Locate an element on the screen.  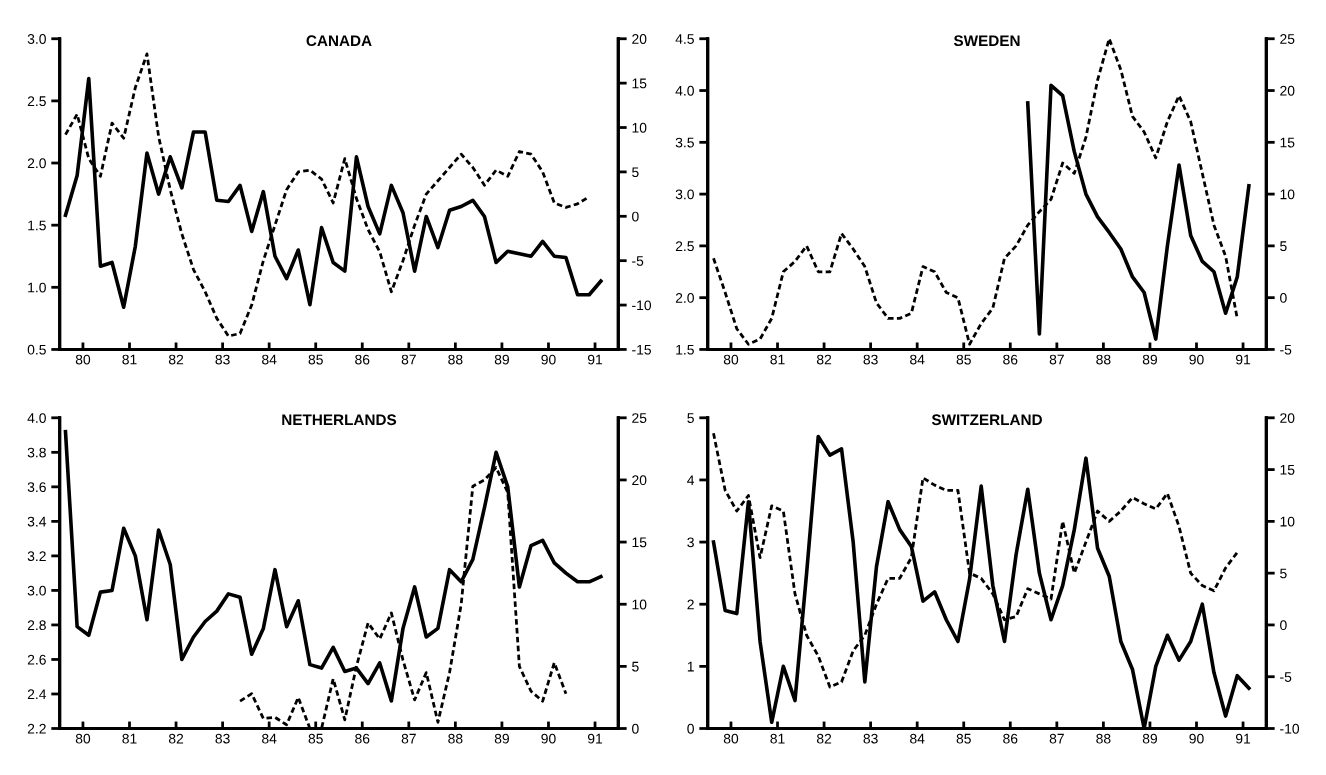
y-tick-label: 2.6 is located at coordinates (36, 659).